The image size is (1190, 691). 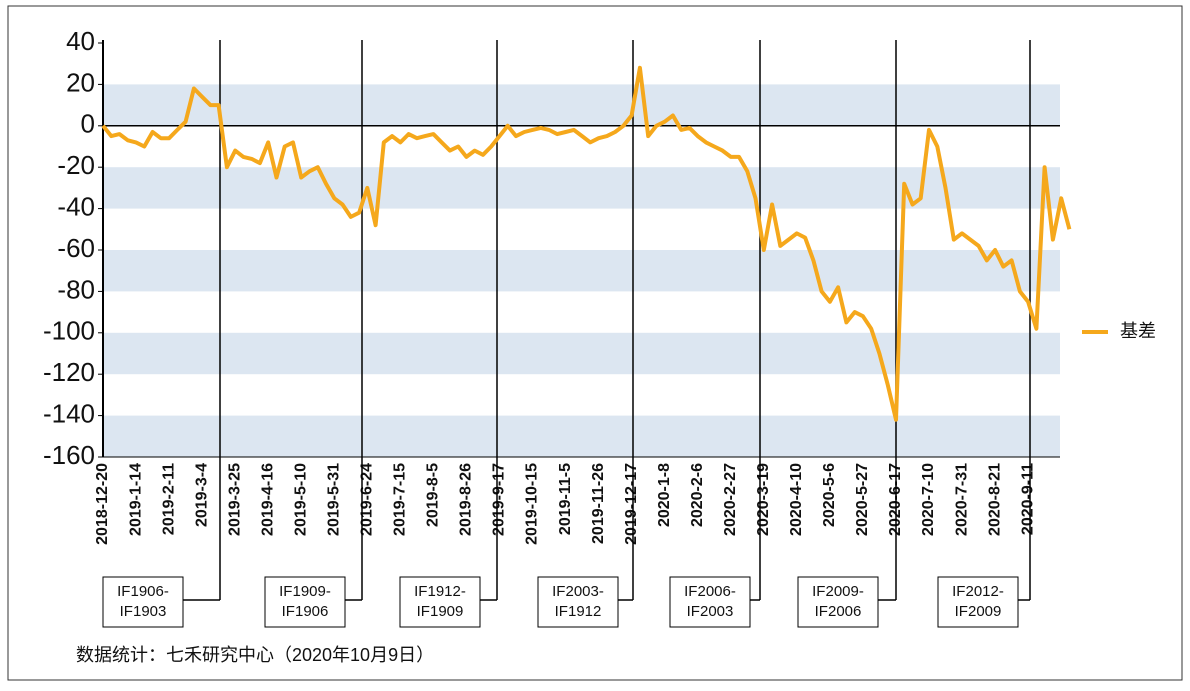 I want to click on x-tick-label: 2019-12-17, so click(x=631, y=504).